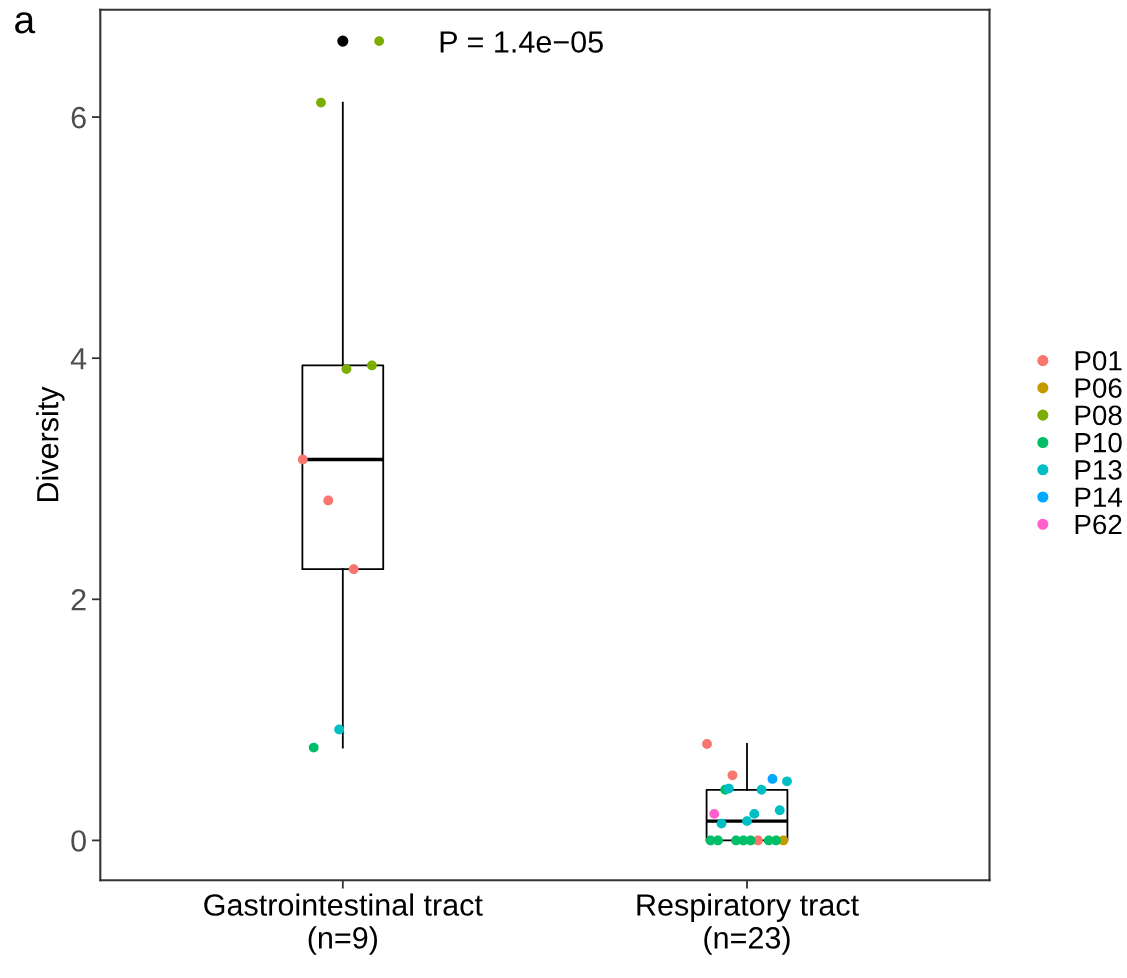 This screenshot has height=978, width=1127. I want to click on x-tick-label: Respiratory tract (n=23), so click(748, 924).